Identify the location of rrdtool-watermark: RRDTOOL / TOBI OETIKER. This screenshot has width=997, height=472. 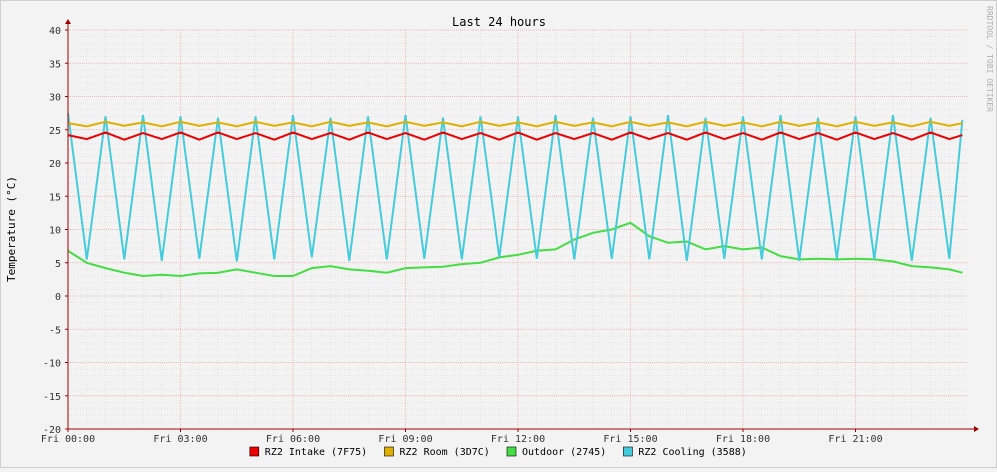
(989, 59).